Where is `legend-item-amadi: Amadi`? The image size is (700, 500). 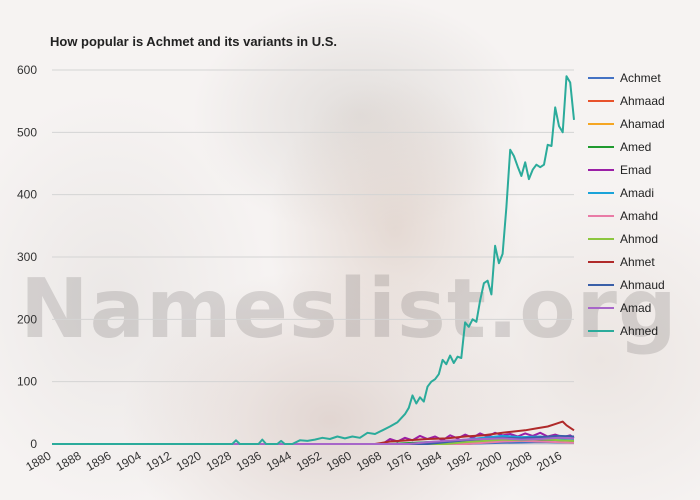
legend-item-amadi: Amadi is located at coordinates (643, 192).